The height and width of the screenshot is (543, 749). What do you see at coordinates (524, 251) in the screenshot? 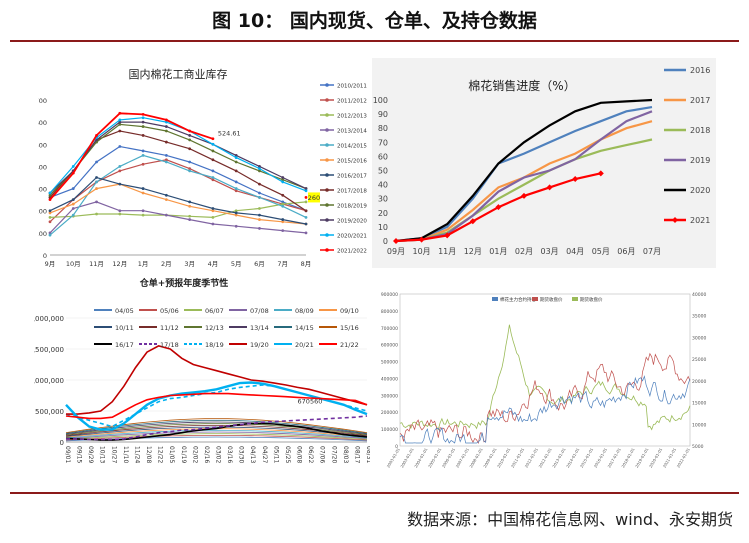
I see `x-tick-label: 02月` at bounding box center [524, 251].